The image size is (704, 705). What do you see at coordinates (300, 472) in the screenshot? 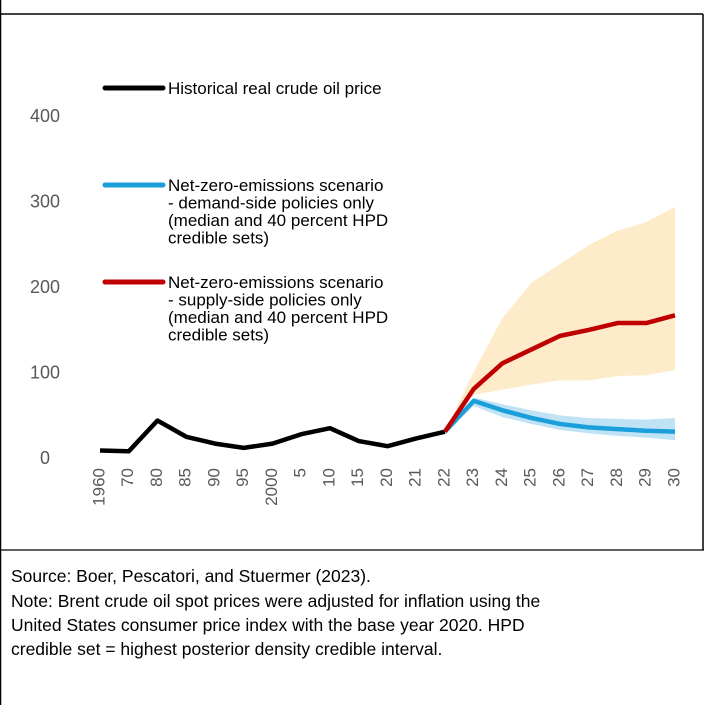
I see `x-tick-label: 5` at bounding box center [300, 472].